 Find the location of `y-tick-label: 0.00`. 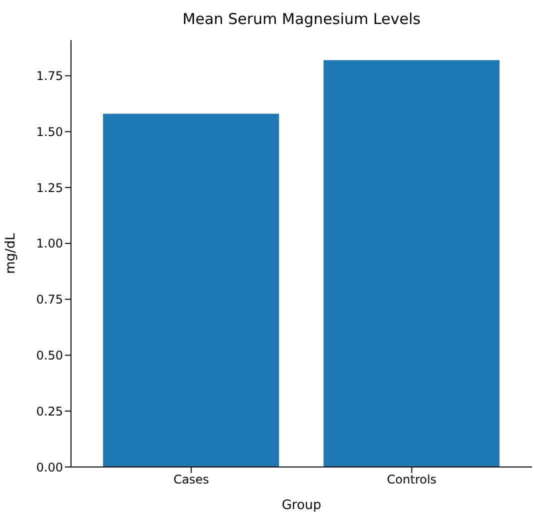

y-tick-label: 0.00 is located at coordinates (49, 467).